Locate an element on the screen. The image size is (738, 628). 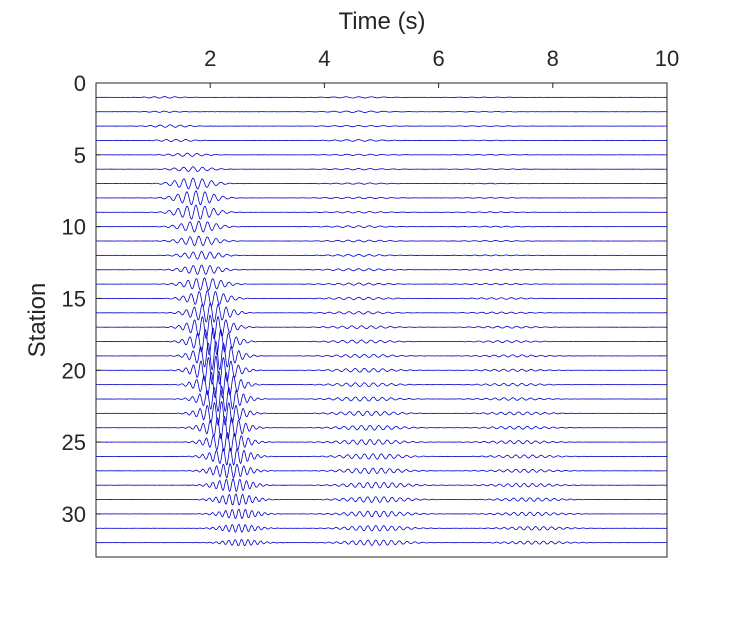
x-tick-group: 2 4 6 8 10 is located at coordinates (441, 67).